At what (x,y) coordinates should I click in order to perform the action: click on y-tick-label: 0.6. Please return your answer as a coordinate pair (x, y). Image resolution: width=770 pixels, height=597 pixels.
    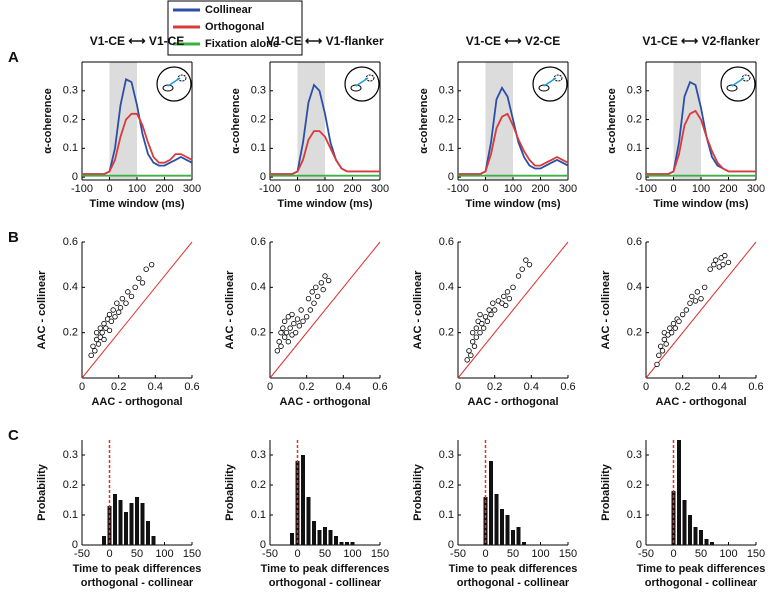
    Looking at the image, I should click on (446, 242).